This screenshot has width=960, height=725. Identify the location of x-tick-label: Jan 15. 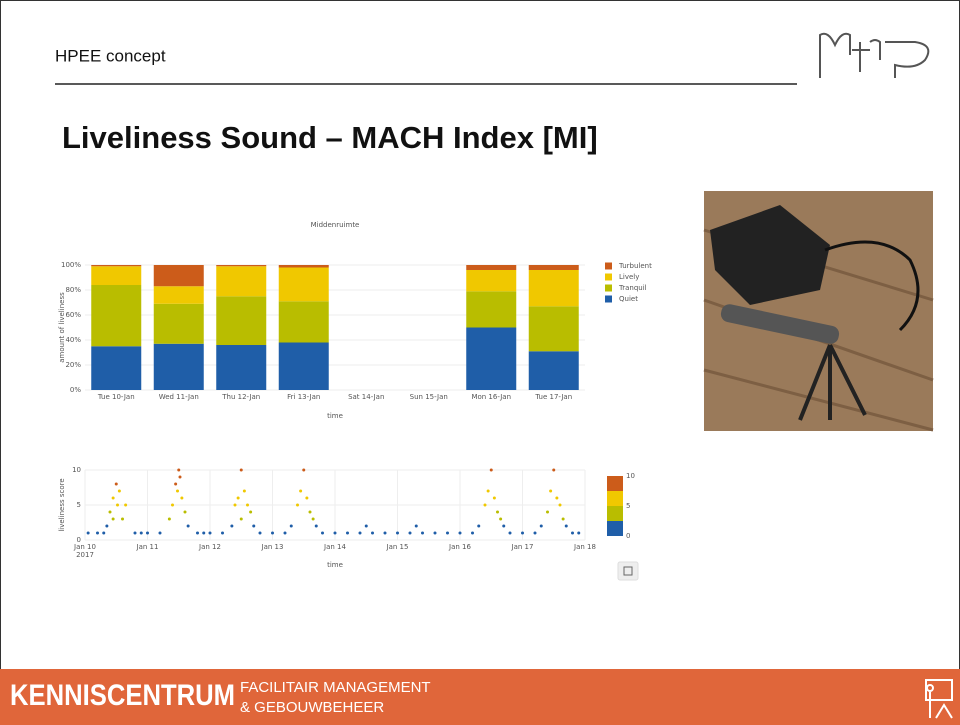
(397, 547).